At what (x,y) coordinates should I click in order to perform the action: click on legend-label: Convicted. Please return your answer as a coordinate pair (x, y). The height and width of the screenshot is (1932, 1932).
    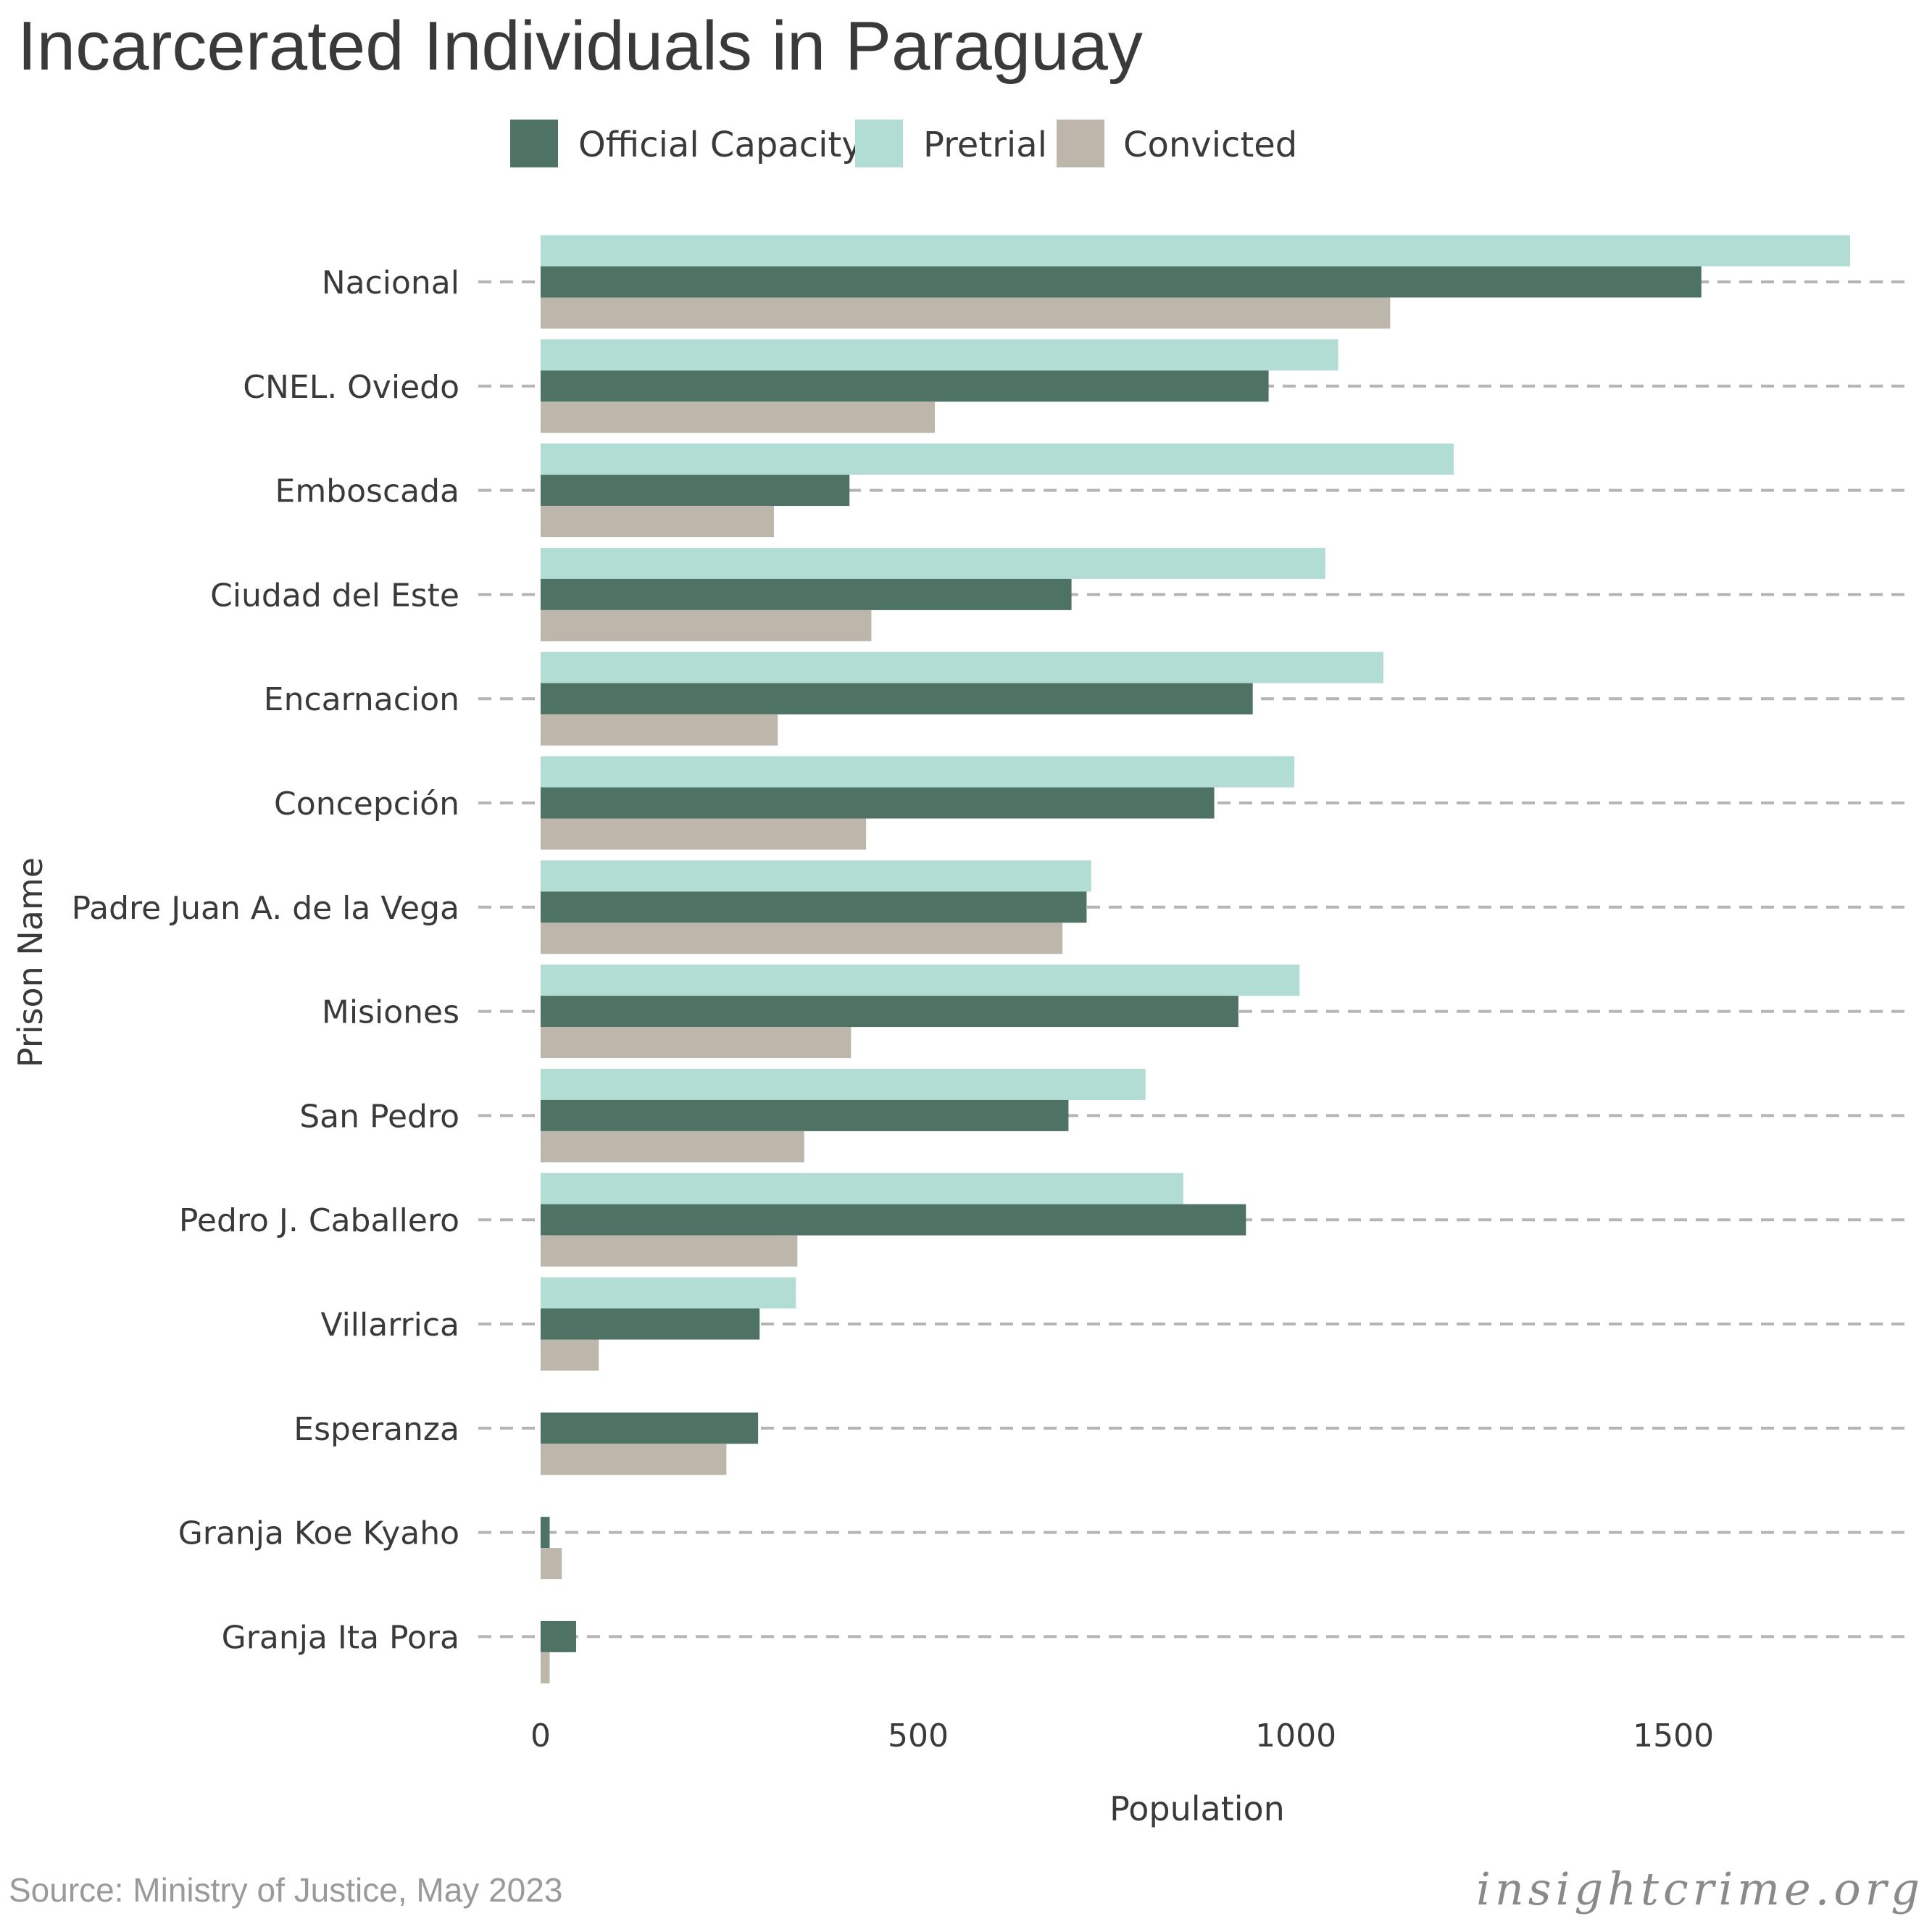
    Looking at the image, I should click on (1210, 145).